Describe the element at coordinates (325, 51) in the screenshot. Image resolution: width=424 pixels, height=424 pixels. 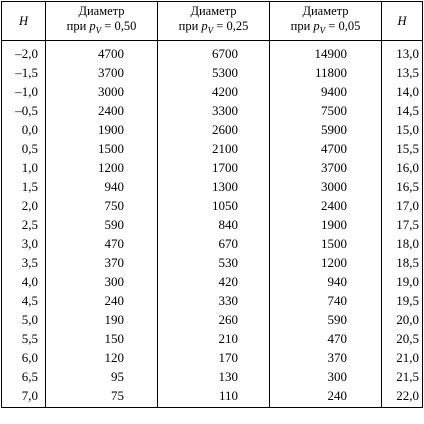
I see `cell-diameter-005: 14900` at that location.